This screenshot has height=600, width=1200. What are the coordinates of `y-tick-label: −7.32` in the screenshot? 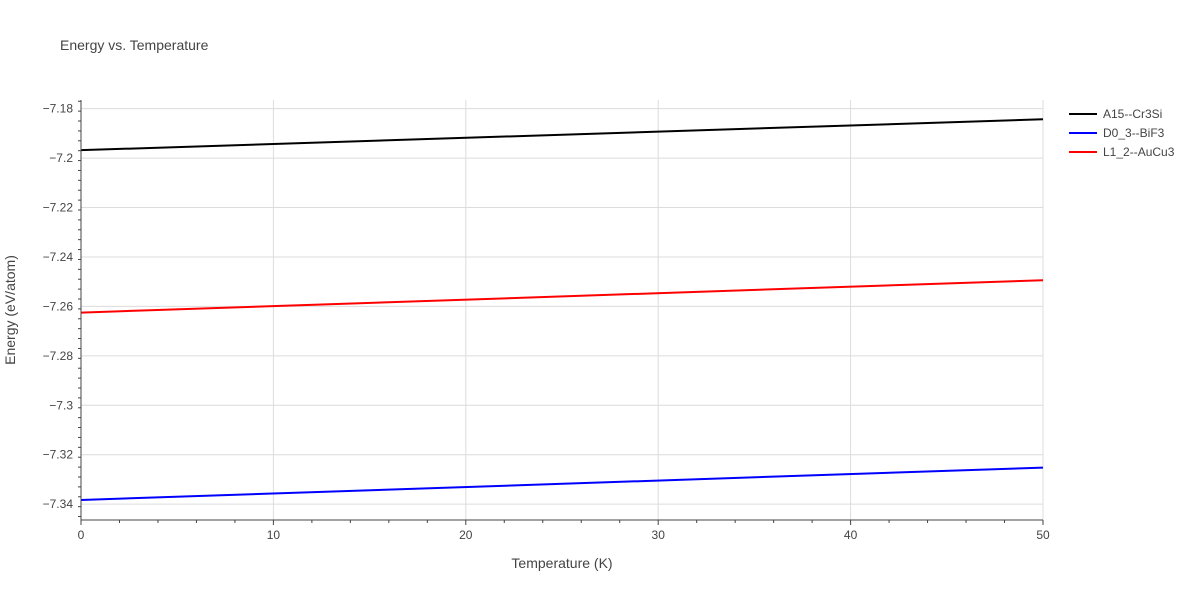 It's located at (58, 455).